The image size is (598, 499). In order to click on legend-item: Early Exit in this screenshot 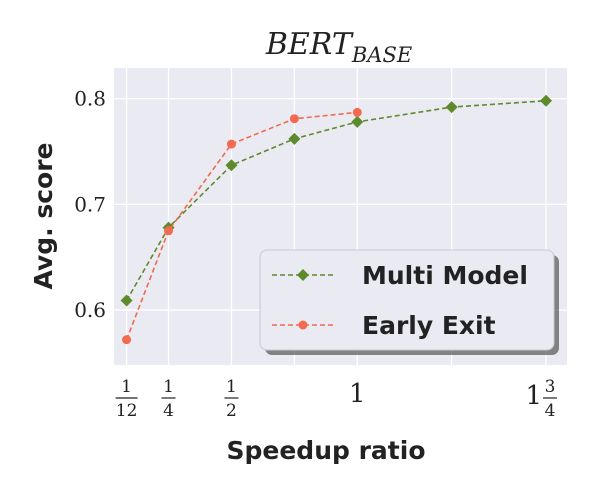, I will do `click(384, 325)`.